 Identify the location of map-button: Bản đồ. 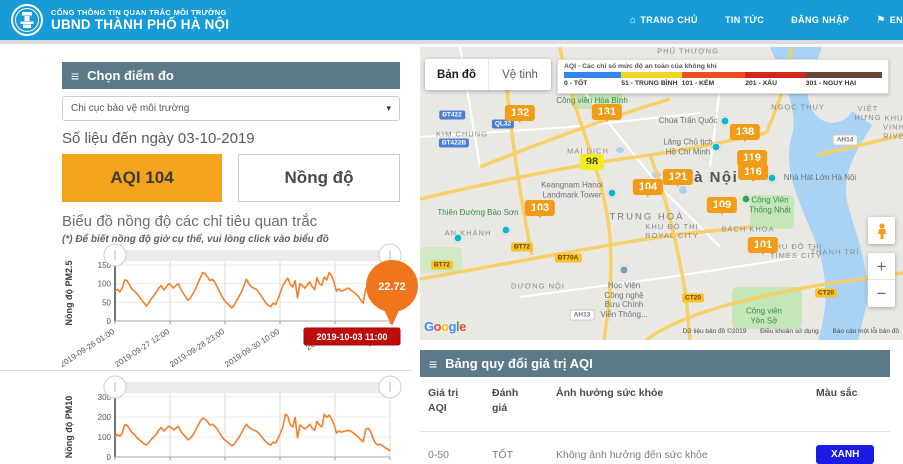
(456, 74).